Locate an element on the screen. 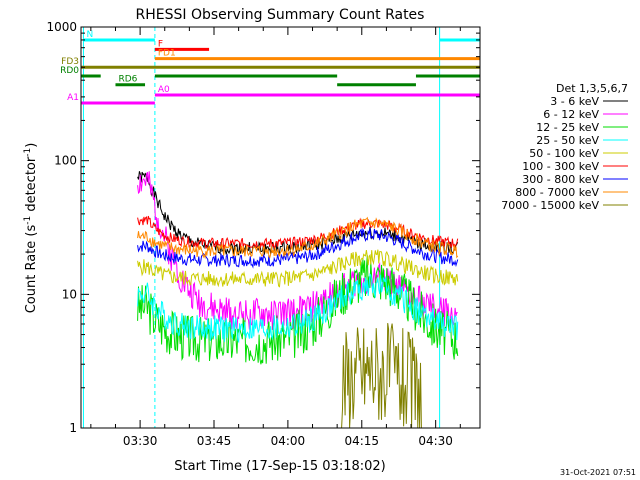  y-axis-label: Count Rate (s-1 detector-1) is located at coordinates (31, 228).